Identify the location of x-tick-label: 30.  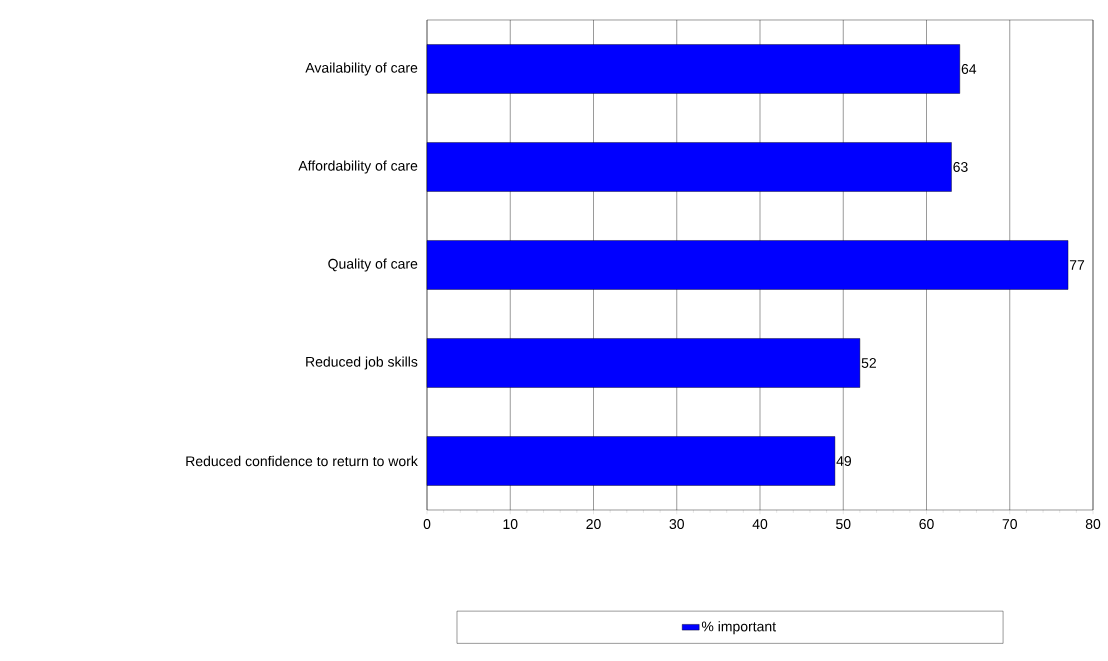
(676, 524).